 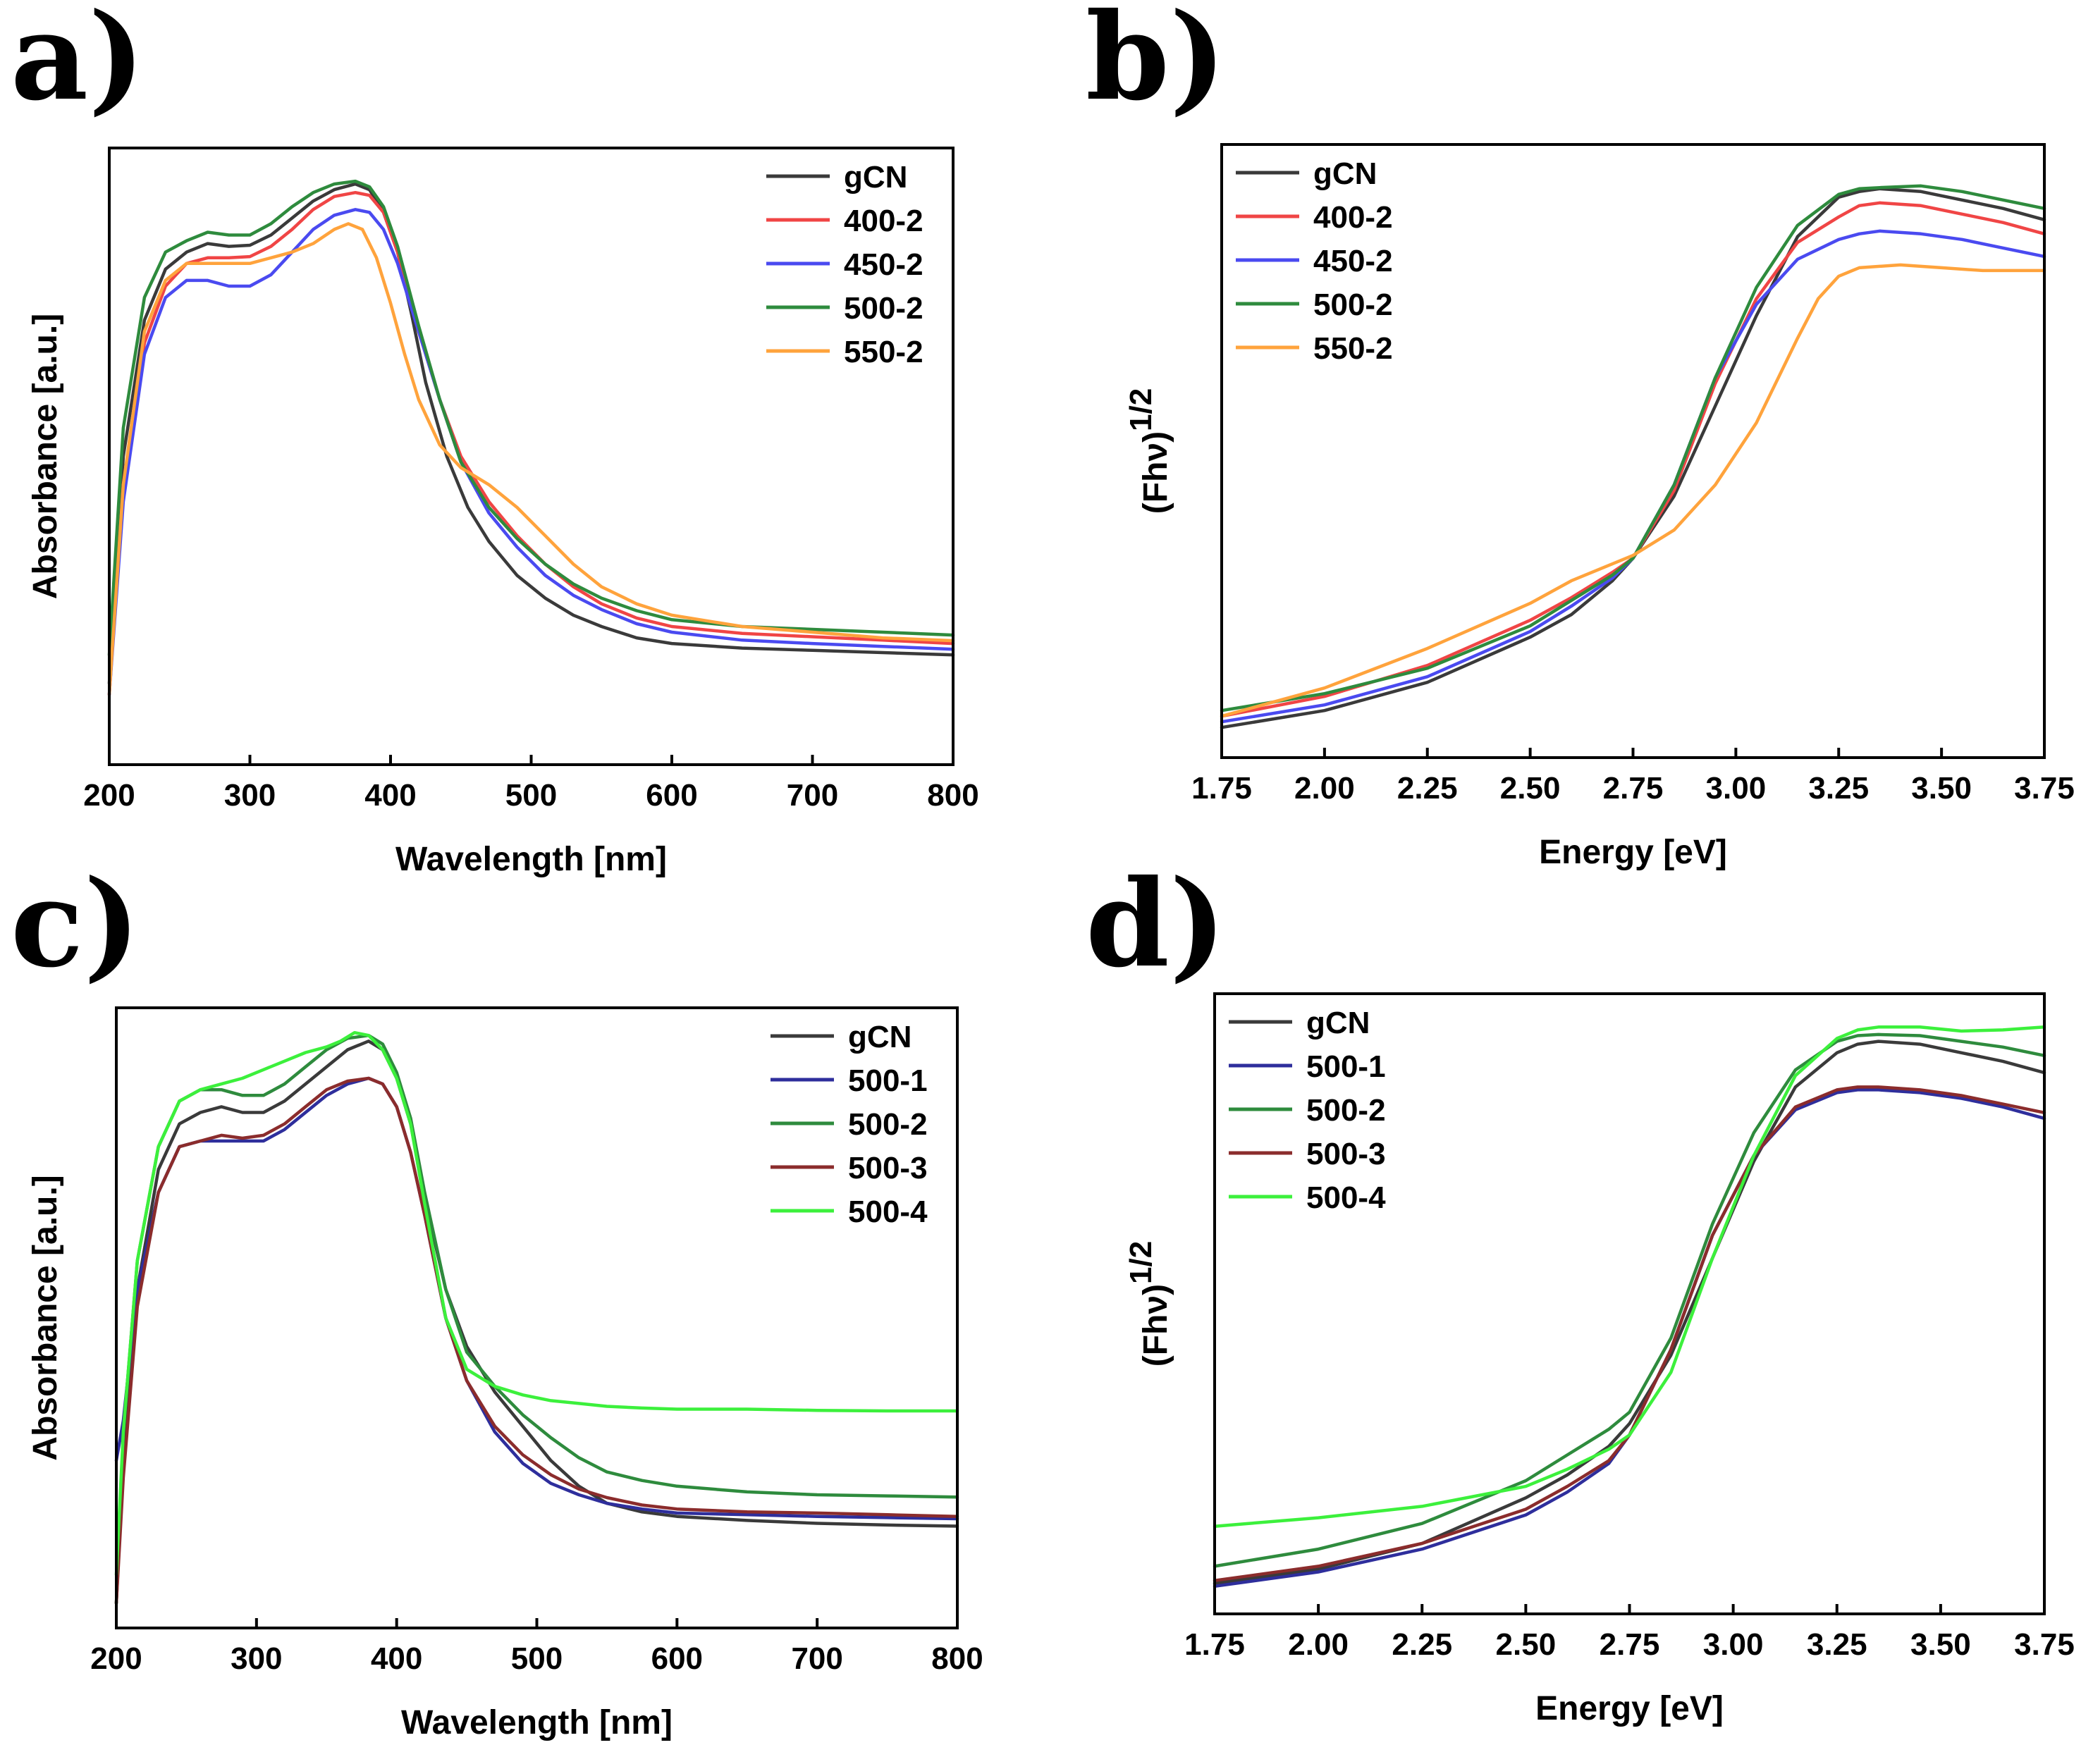 I want to click on panel-c-frame, so click(x=537, y=1317).